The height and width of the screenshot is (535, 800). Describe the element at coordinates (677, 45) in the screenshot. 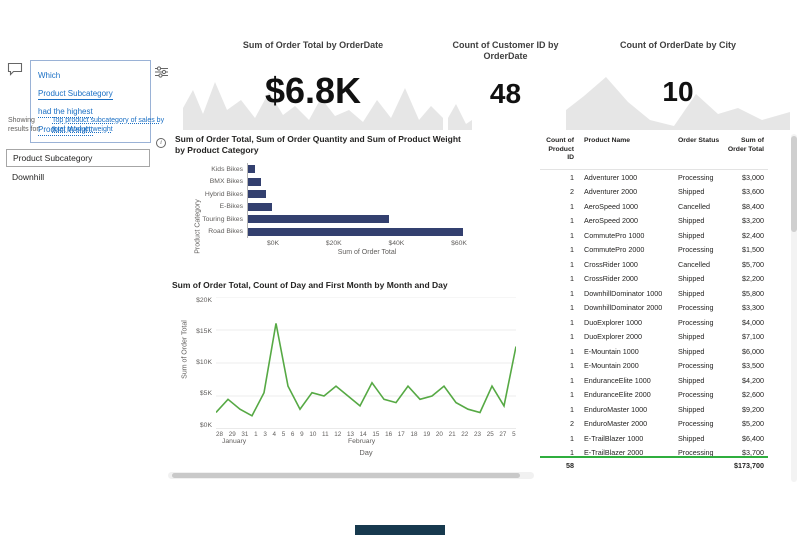

I see `kpi-title: Count of OrderDate by City` at that location.